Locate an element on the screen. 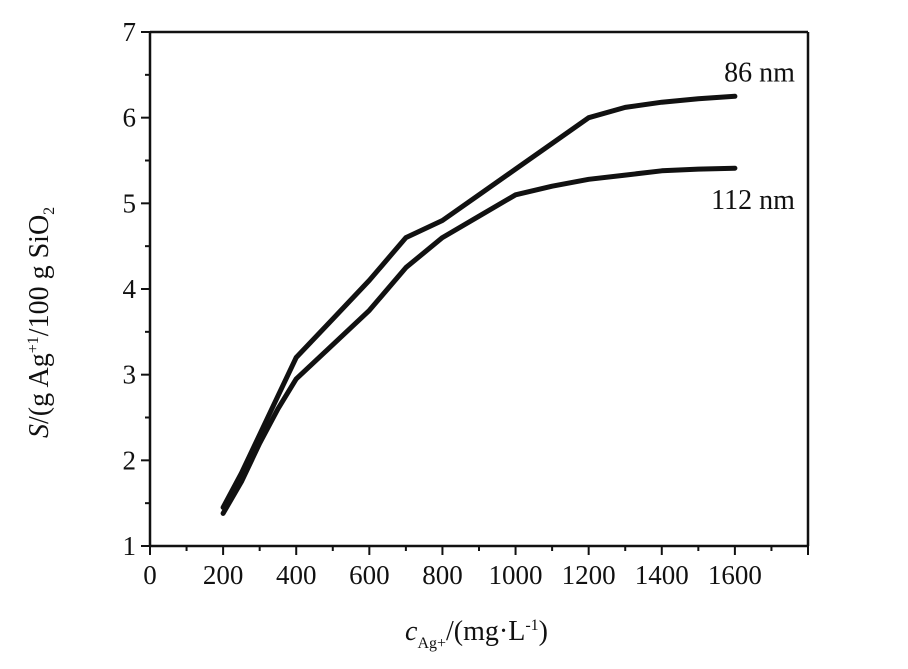  x-axis-title-rest: /(mg·L is located at coordinates (485, 631).